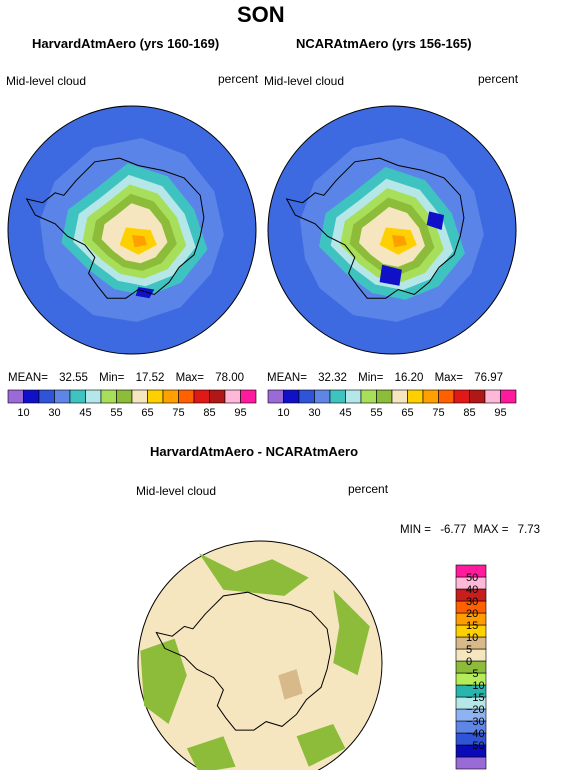 This screenshot has width=570, height=770. What do you see at coordinates (385, 378) in the screenshot?
I see `panel2-stats: MEAN= 32.32 Min= 16.20 Max= 76.97` at bounding box center [385, 378].